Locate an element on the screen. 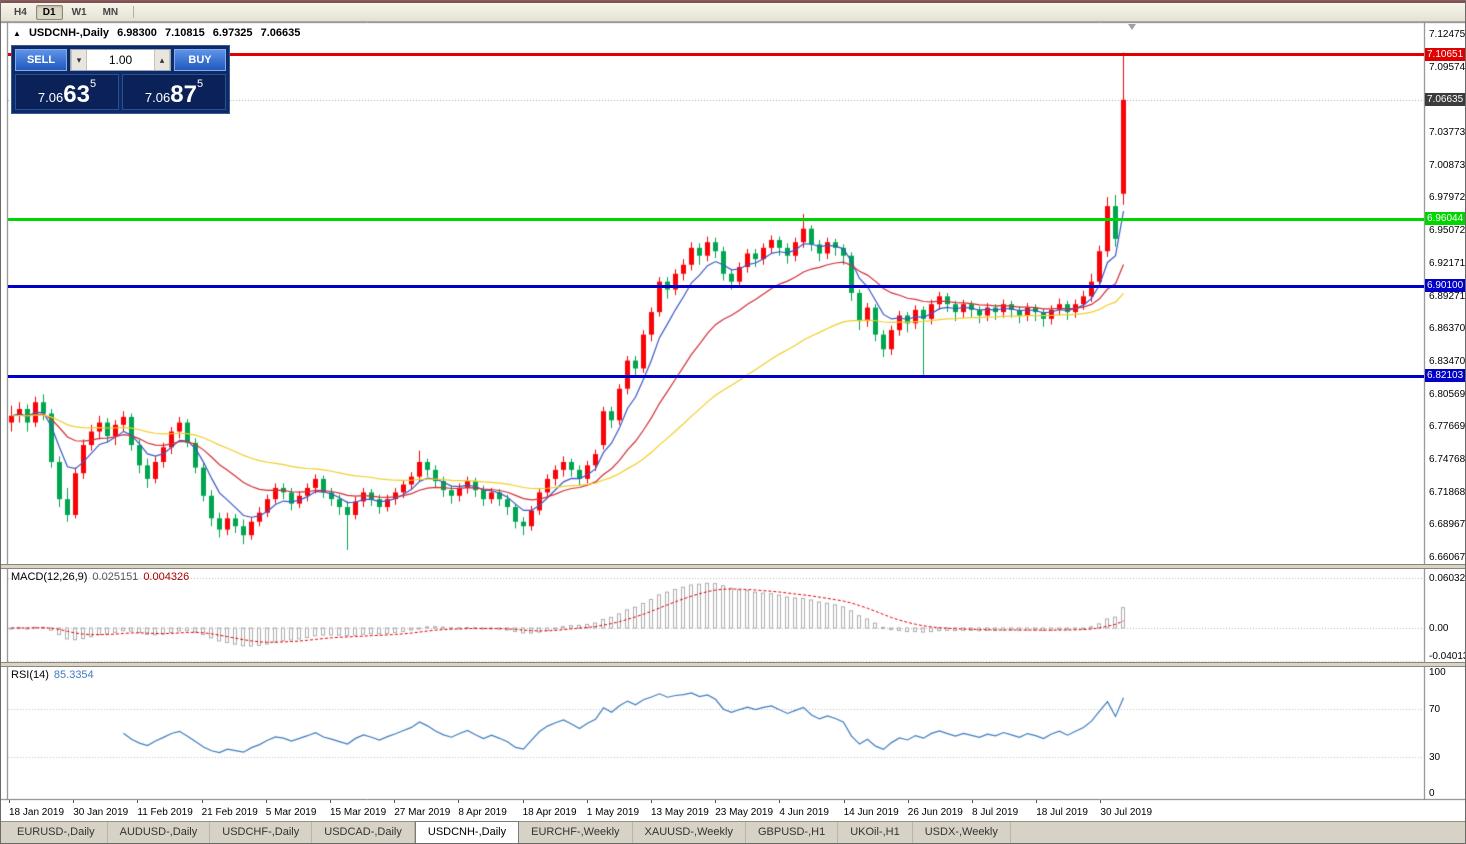 Image resolution: width=1466 pixels, height=844 pixels. chart-tab-usdcnh: USDCNH-,Daily is located at coordinates (467, 832).